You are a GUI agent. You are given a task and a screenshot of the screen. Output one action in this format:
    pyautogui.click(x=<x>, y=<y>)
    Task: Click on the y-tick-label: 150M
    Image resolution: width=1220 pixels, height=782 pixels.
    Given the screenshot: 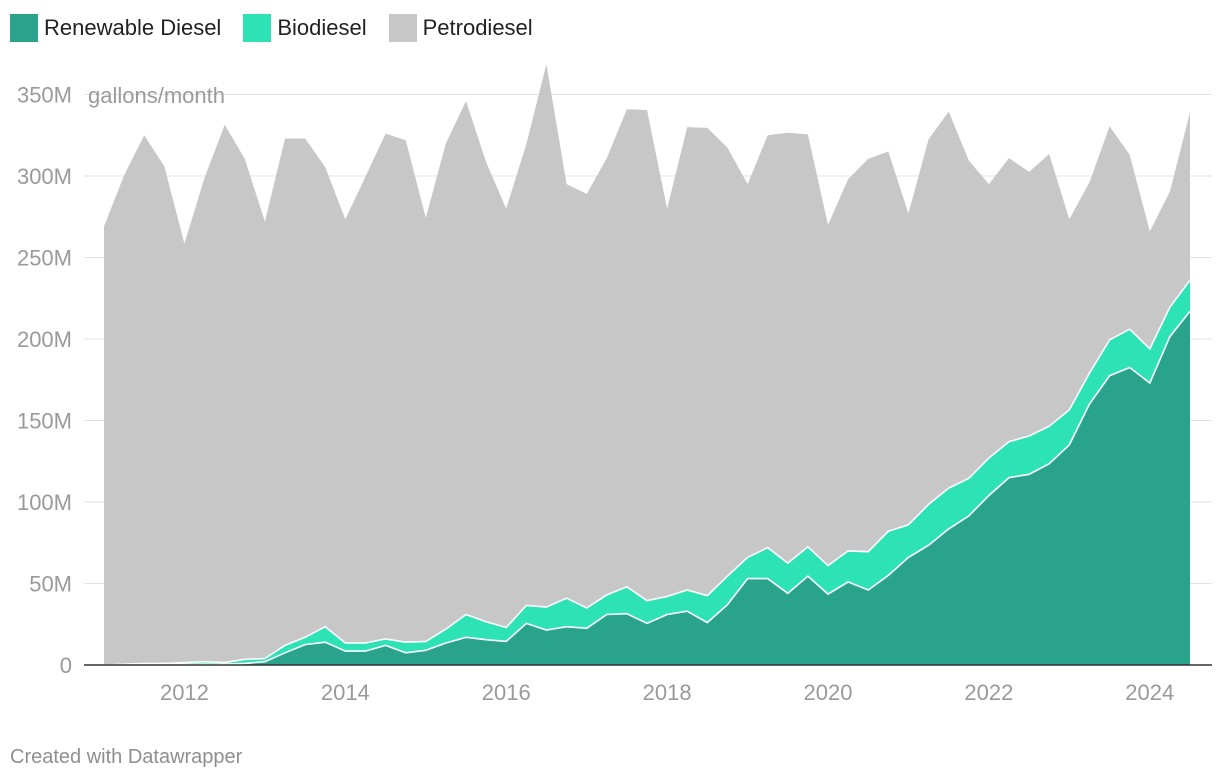 What is the action you would take?
    pyautogui.click(x=44, y=421)
    